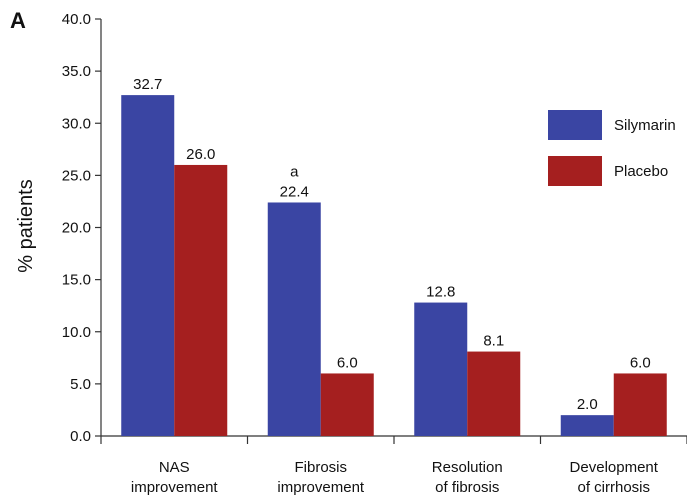 Image resolution: width=687 pixels, height=501 pixels. I want to click on y-tick-label: 35.0, so click(76, 71).